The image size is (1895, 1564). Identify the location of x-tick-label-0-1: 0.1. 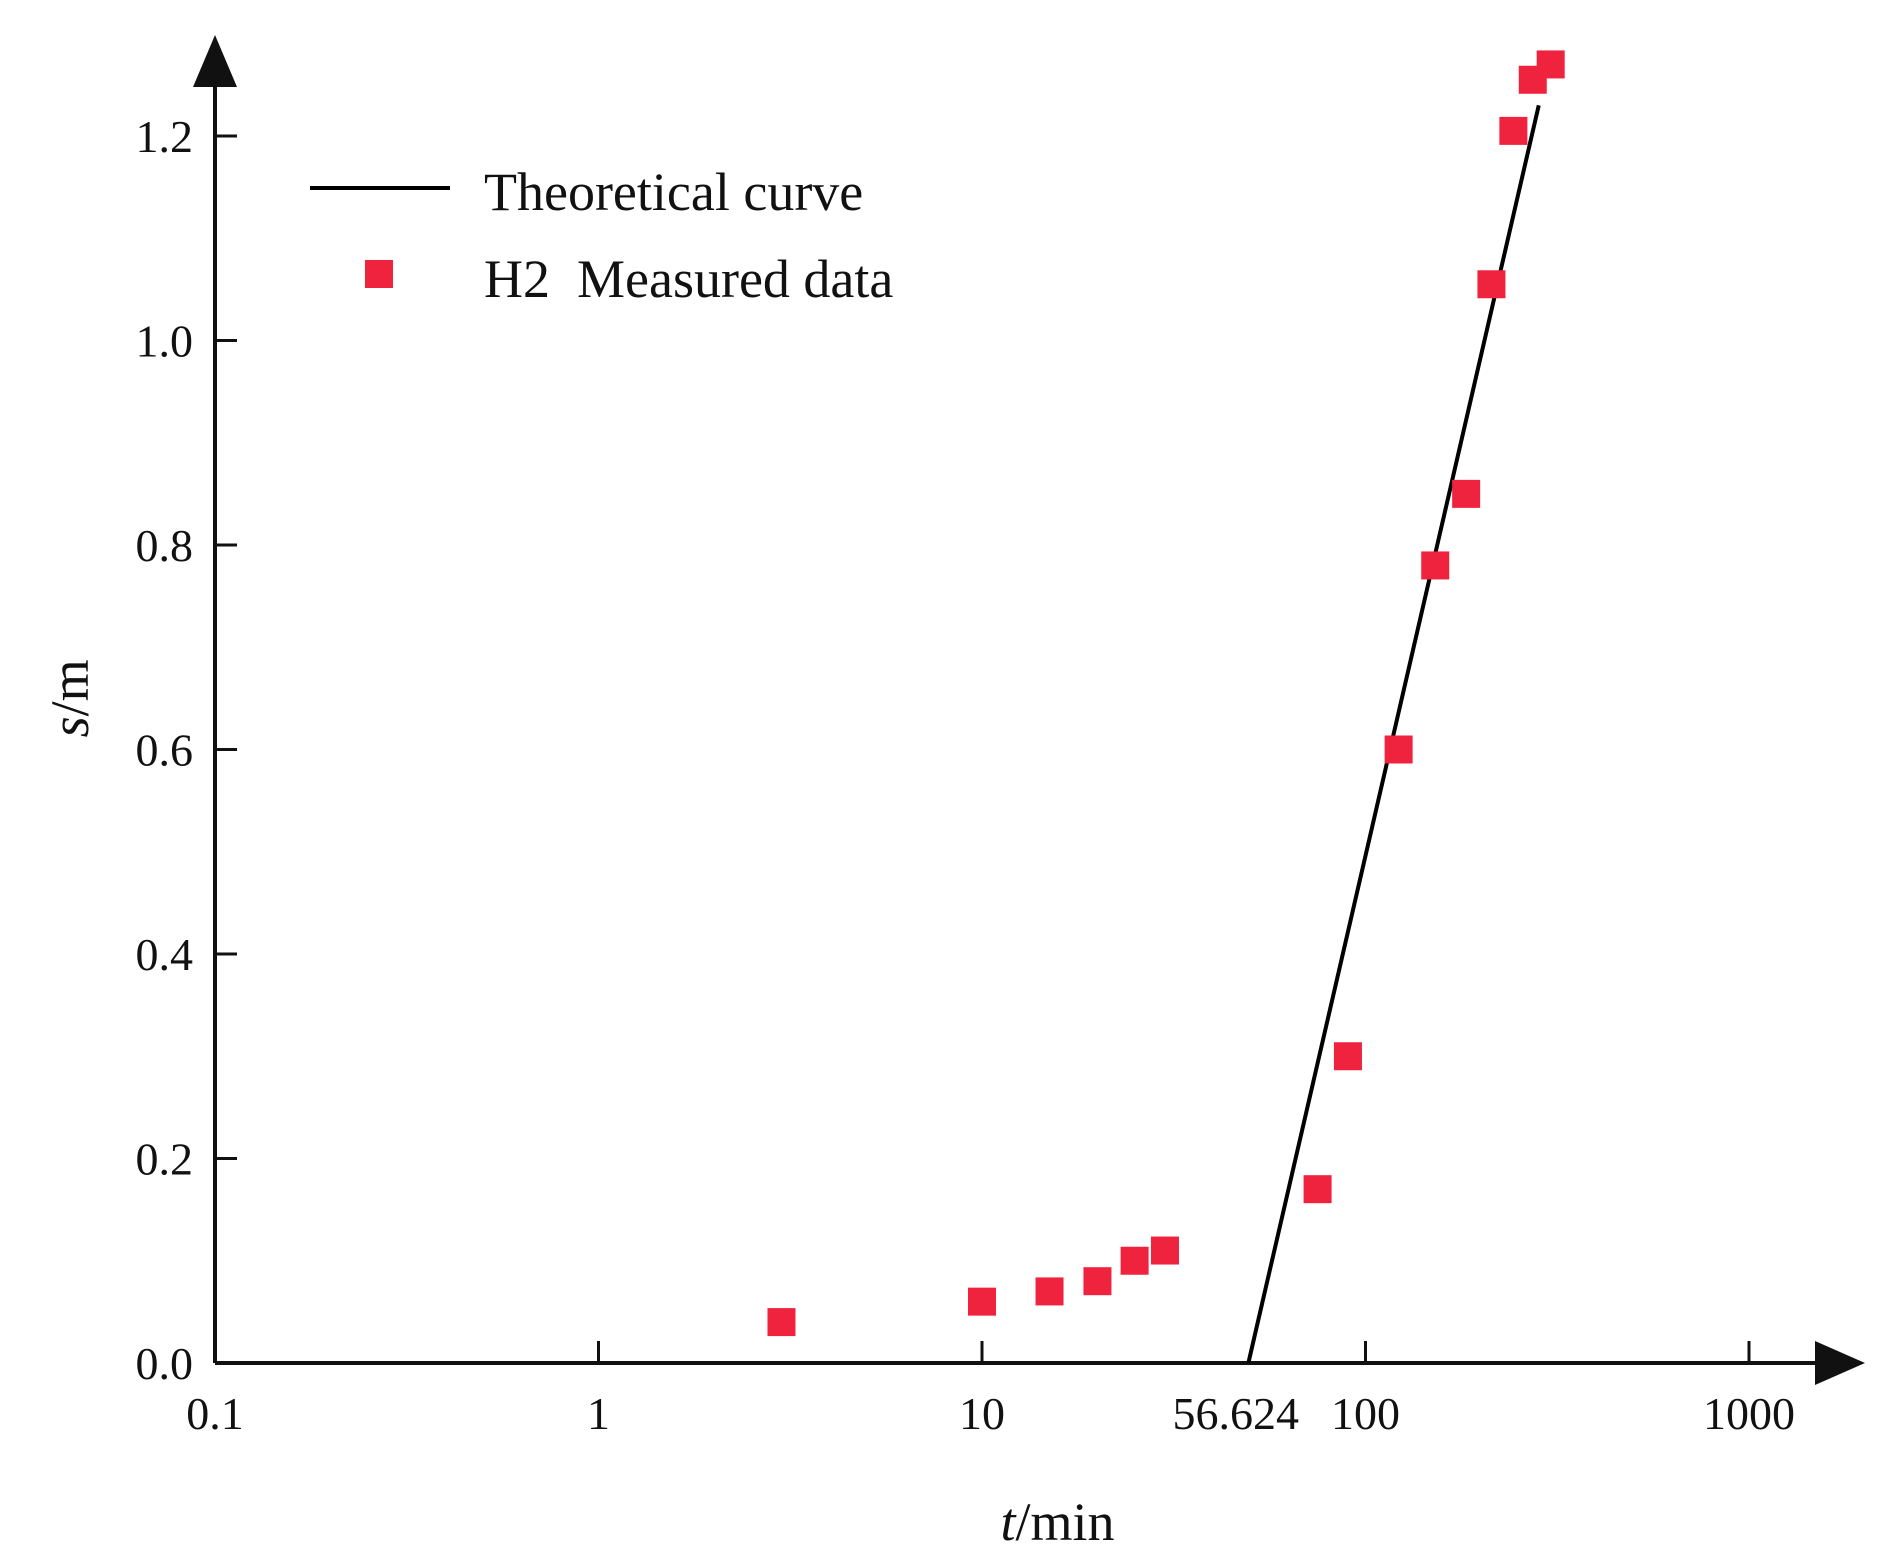
(215, 1413).